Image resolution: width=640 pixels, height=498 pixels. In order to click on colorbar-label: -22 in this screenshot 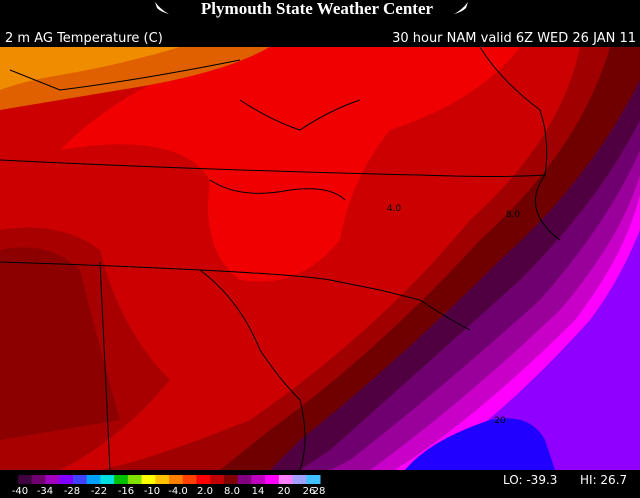, I will do `click(99, 491)`.